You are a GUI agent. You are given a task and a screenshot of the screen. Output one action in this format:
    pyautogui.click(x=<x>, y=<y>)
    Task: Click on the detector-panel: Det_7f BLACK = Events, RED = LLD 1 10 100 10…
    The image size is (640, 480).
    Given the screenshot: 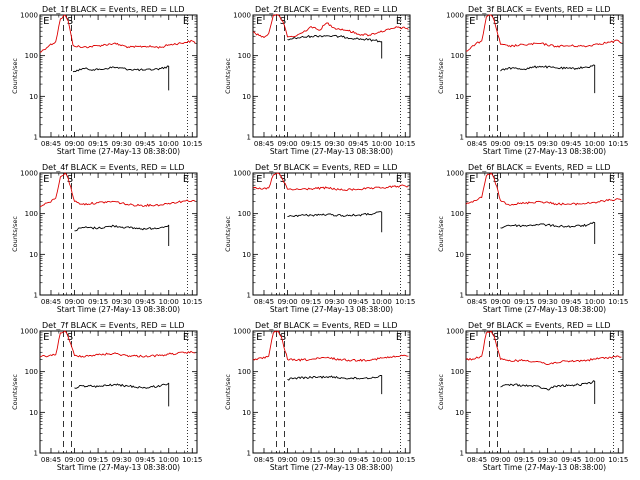 What is the action you would take?
    pyautogui.click(x=106, y=396)
    